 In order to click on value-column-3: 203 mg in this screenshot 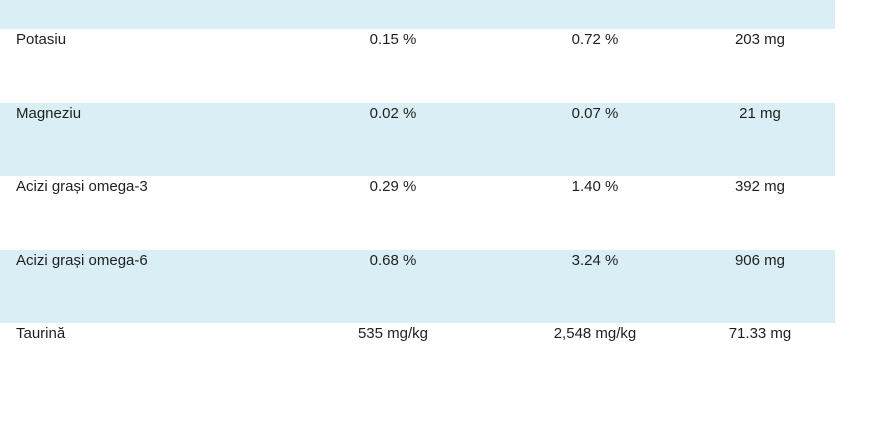, I will do `click(760, 39)`.